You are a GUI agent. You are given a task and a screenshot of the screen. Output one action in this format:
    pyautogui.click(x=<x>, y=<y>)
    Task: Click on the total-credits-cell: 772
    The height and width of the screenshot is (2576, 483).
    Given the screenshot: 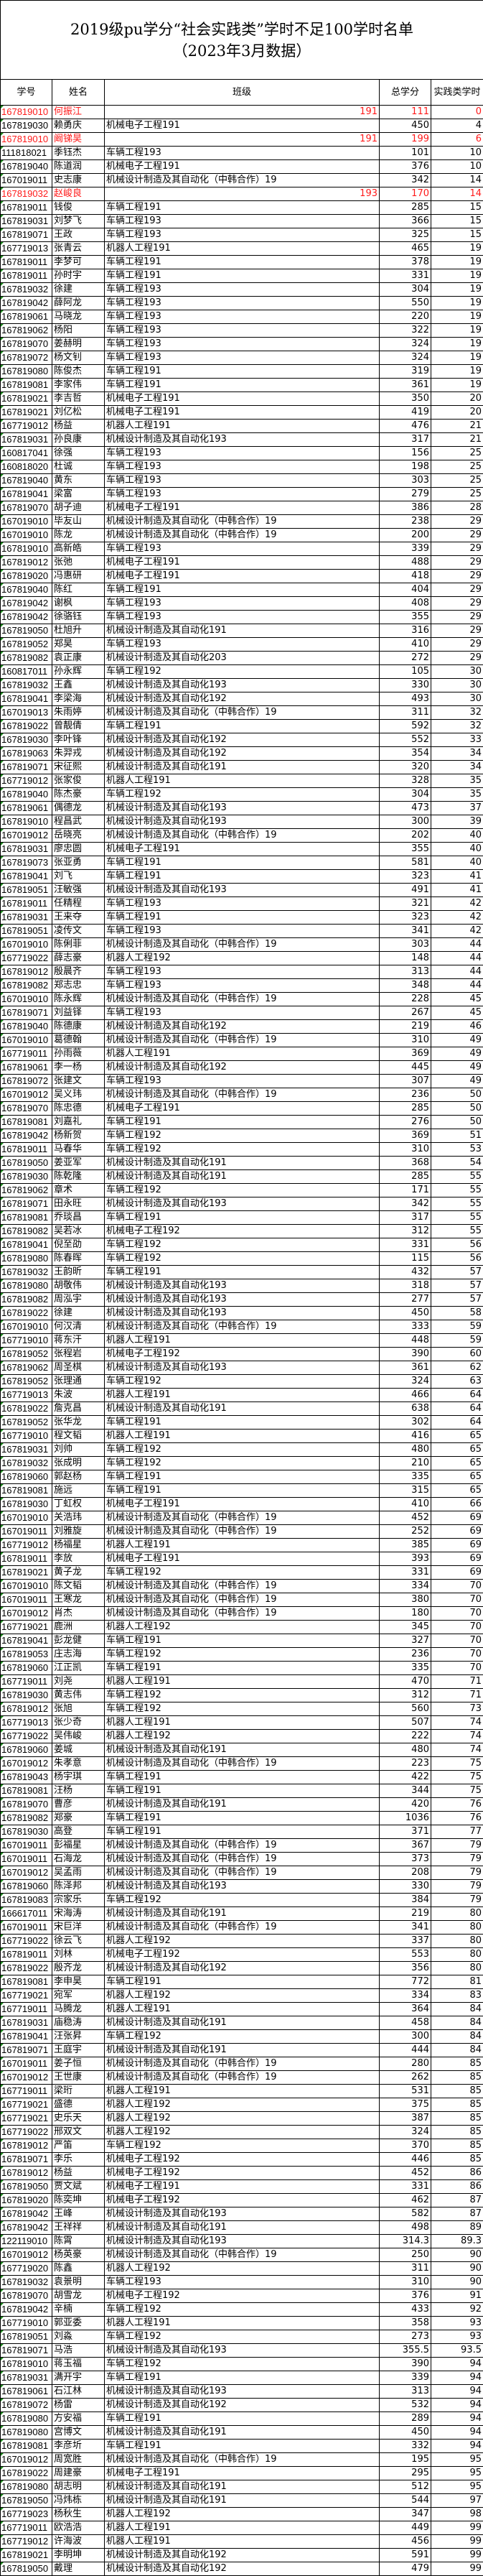 What is the action you would take?
    pyautogui.click(x=405, y=1982)
    